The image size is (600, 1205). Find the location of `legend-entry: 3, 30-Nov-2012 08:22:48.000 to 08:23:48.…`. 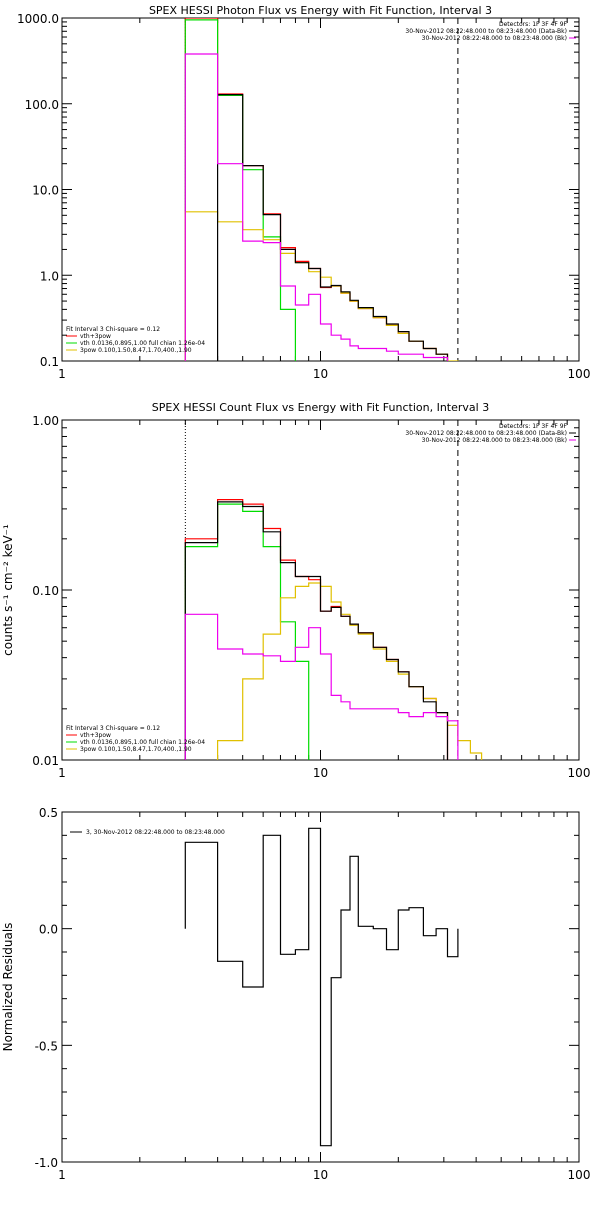

legend-entry: 3, 30-Nov-2012 08:22:48.000 to 08:23:48.… is located at coordinates (155, 832).